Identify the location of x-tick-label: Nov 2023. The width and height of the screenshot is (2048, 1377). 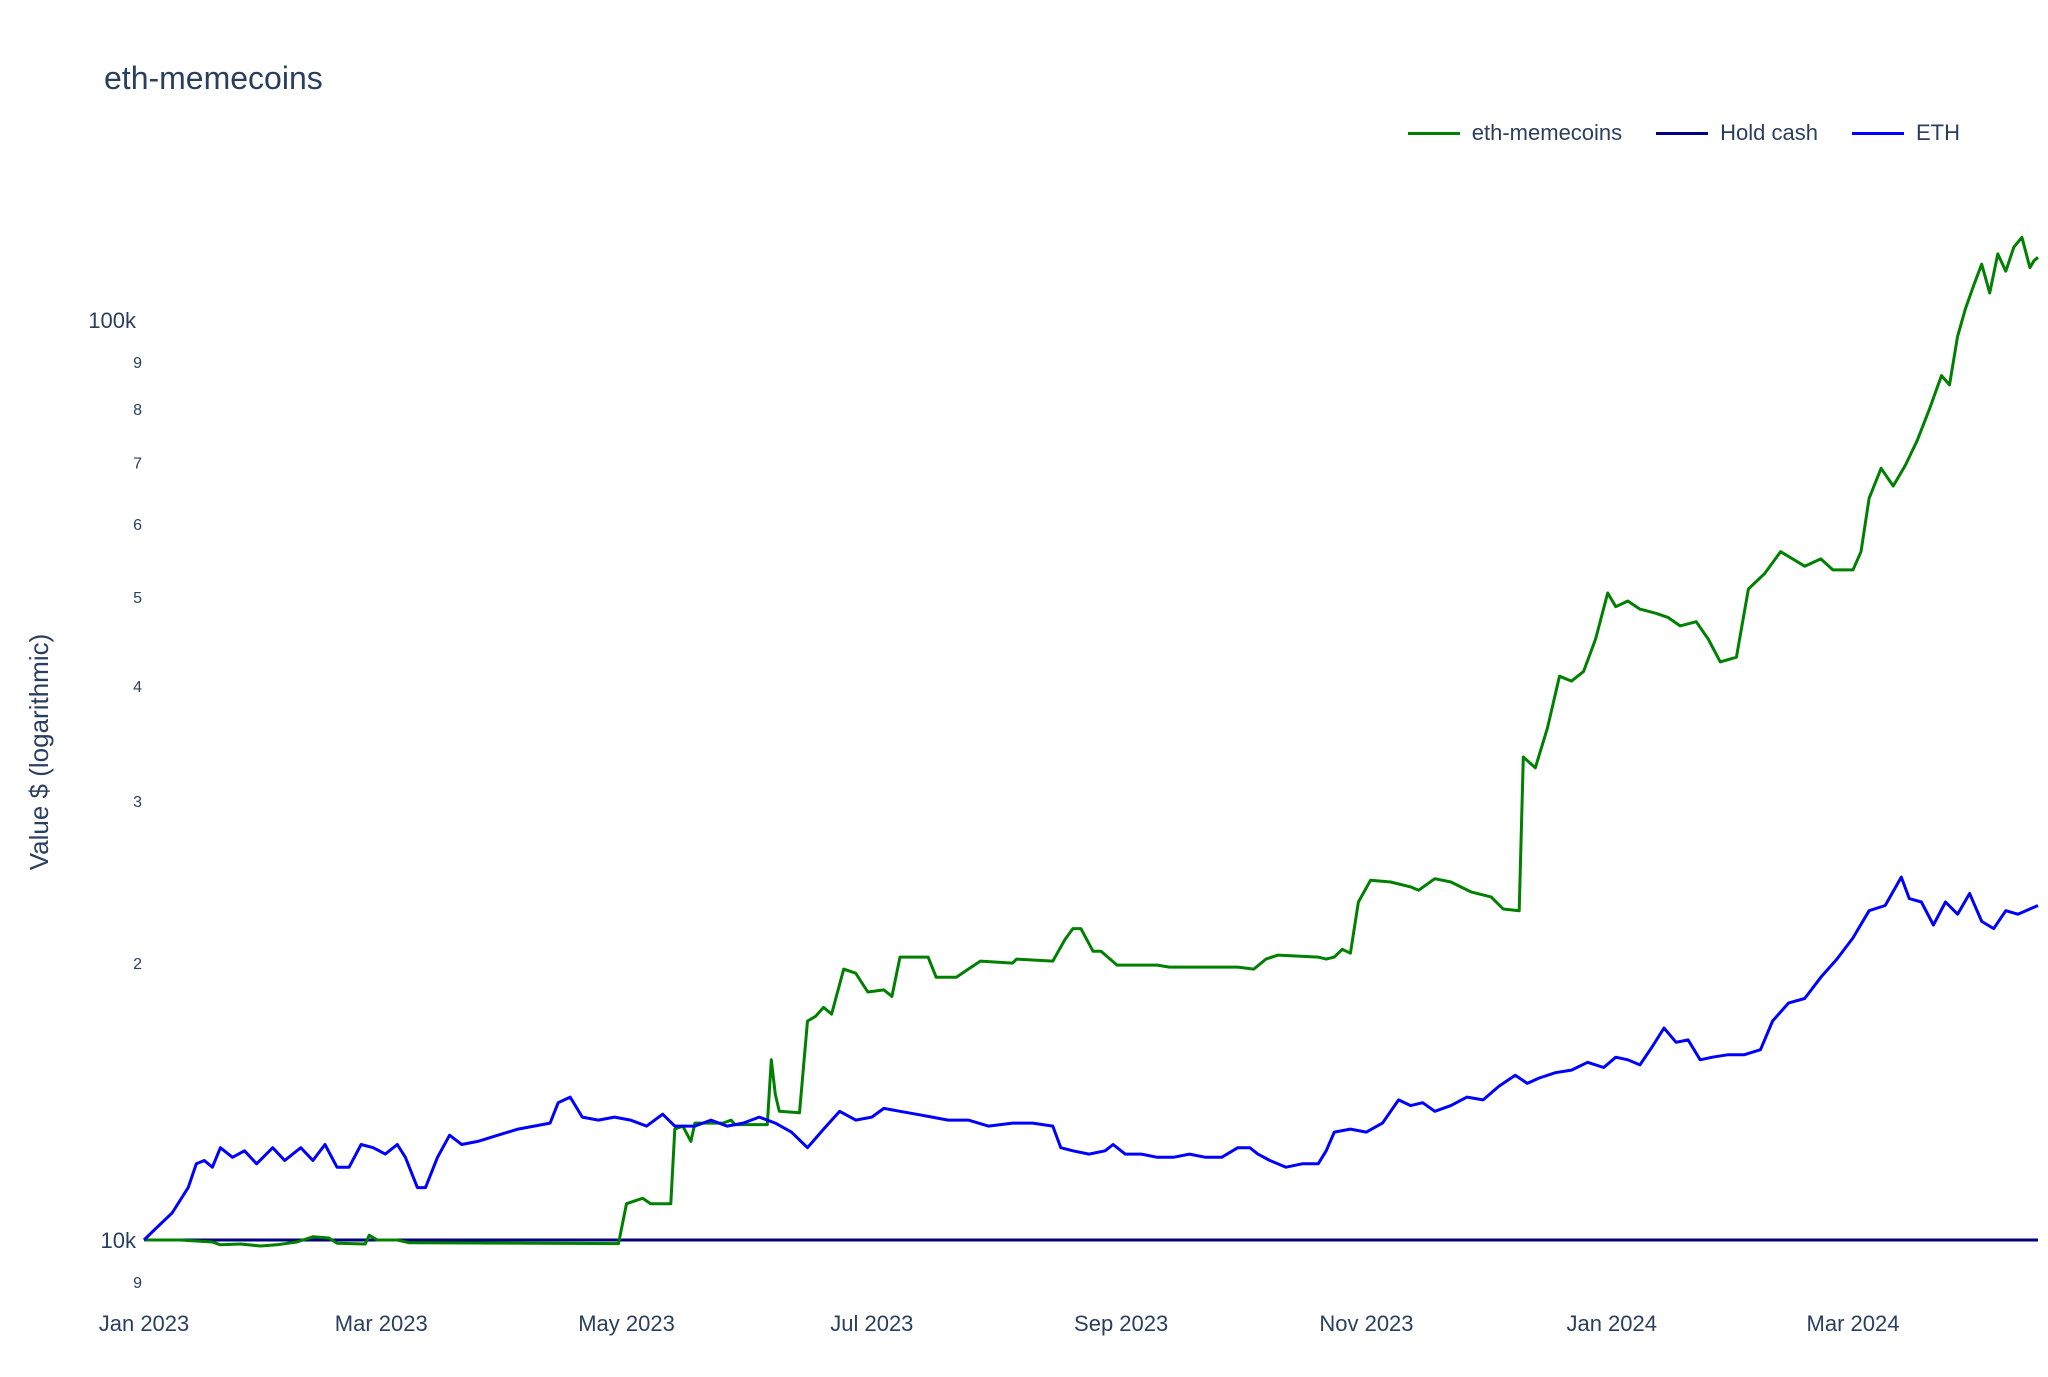
(1366, 1323).